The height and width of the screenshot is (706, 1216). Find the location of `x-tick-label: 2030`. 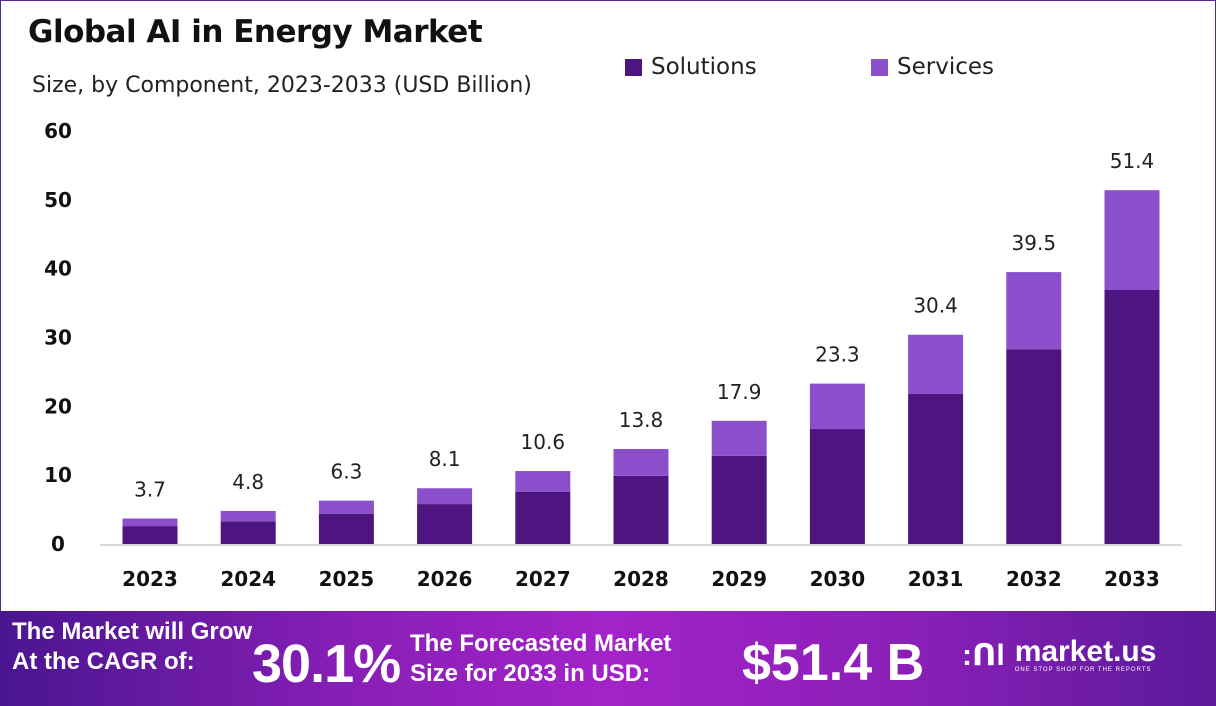

x-tick-label: 2030 is located at coordinates (838, 579).